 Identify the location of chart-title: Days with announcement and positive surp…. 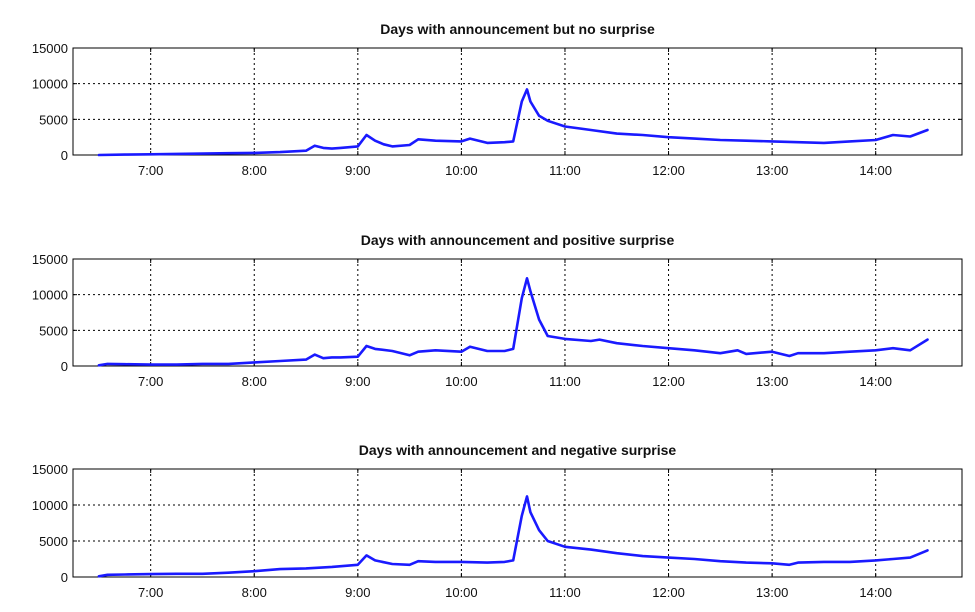
(518, 240).